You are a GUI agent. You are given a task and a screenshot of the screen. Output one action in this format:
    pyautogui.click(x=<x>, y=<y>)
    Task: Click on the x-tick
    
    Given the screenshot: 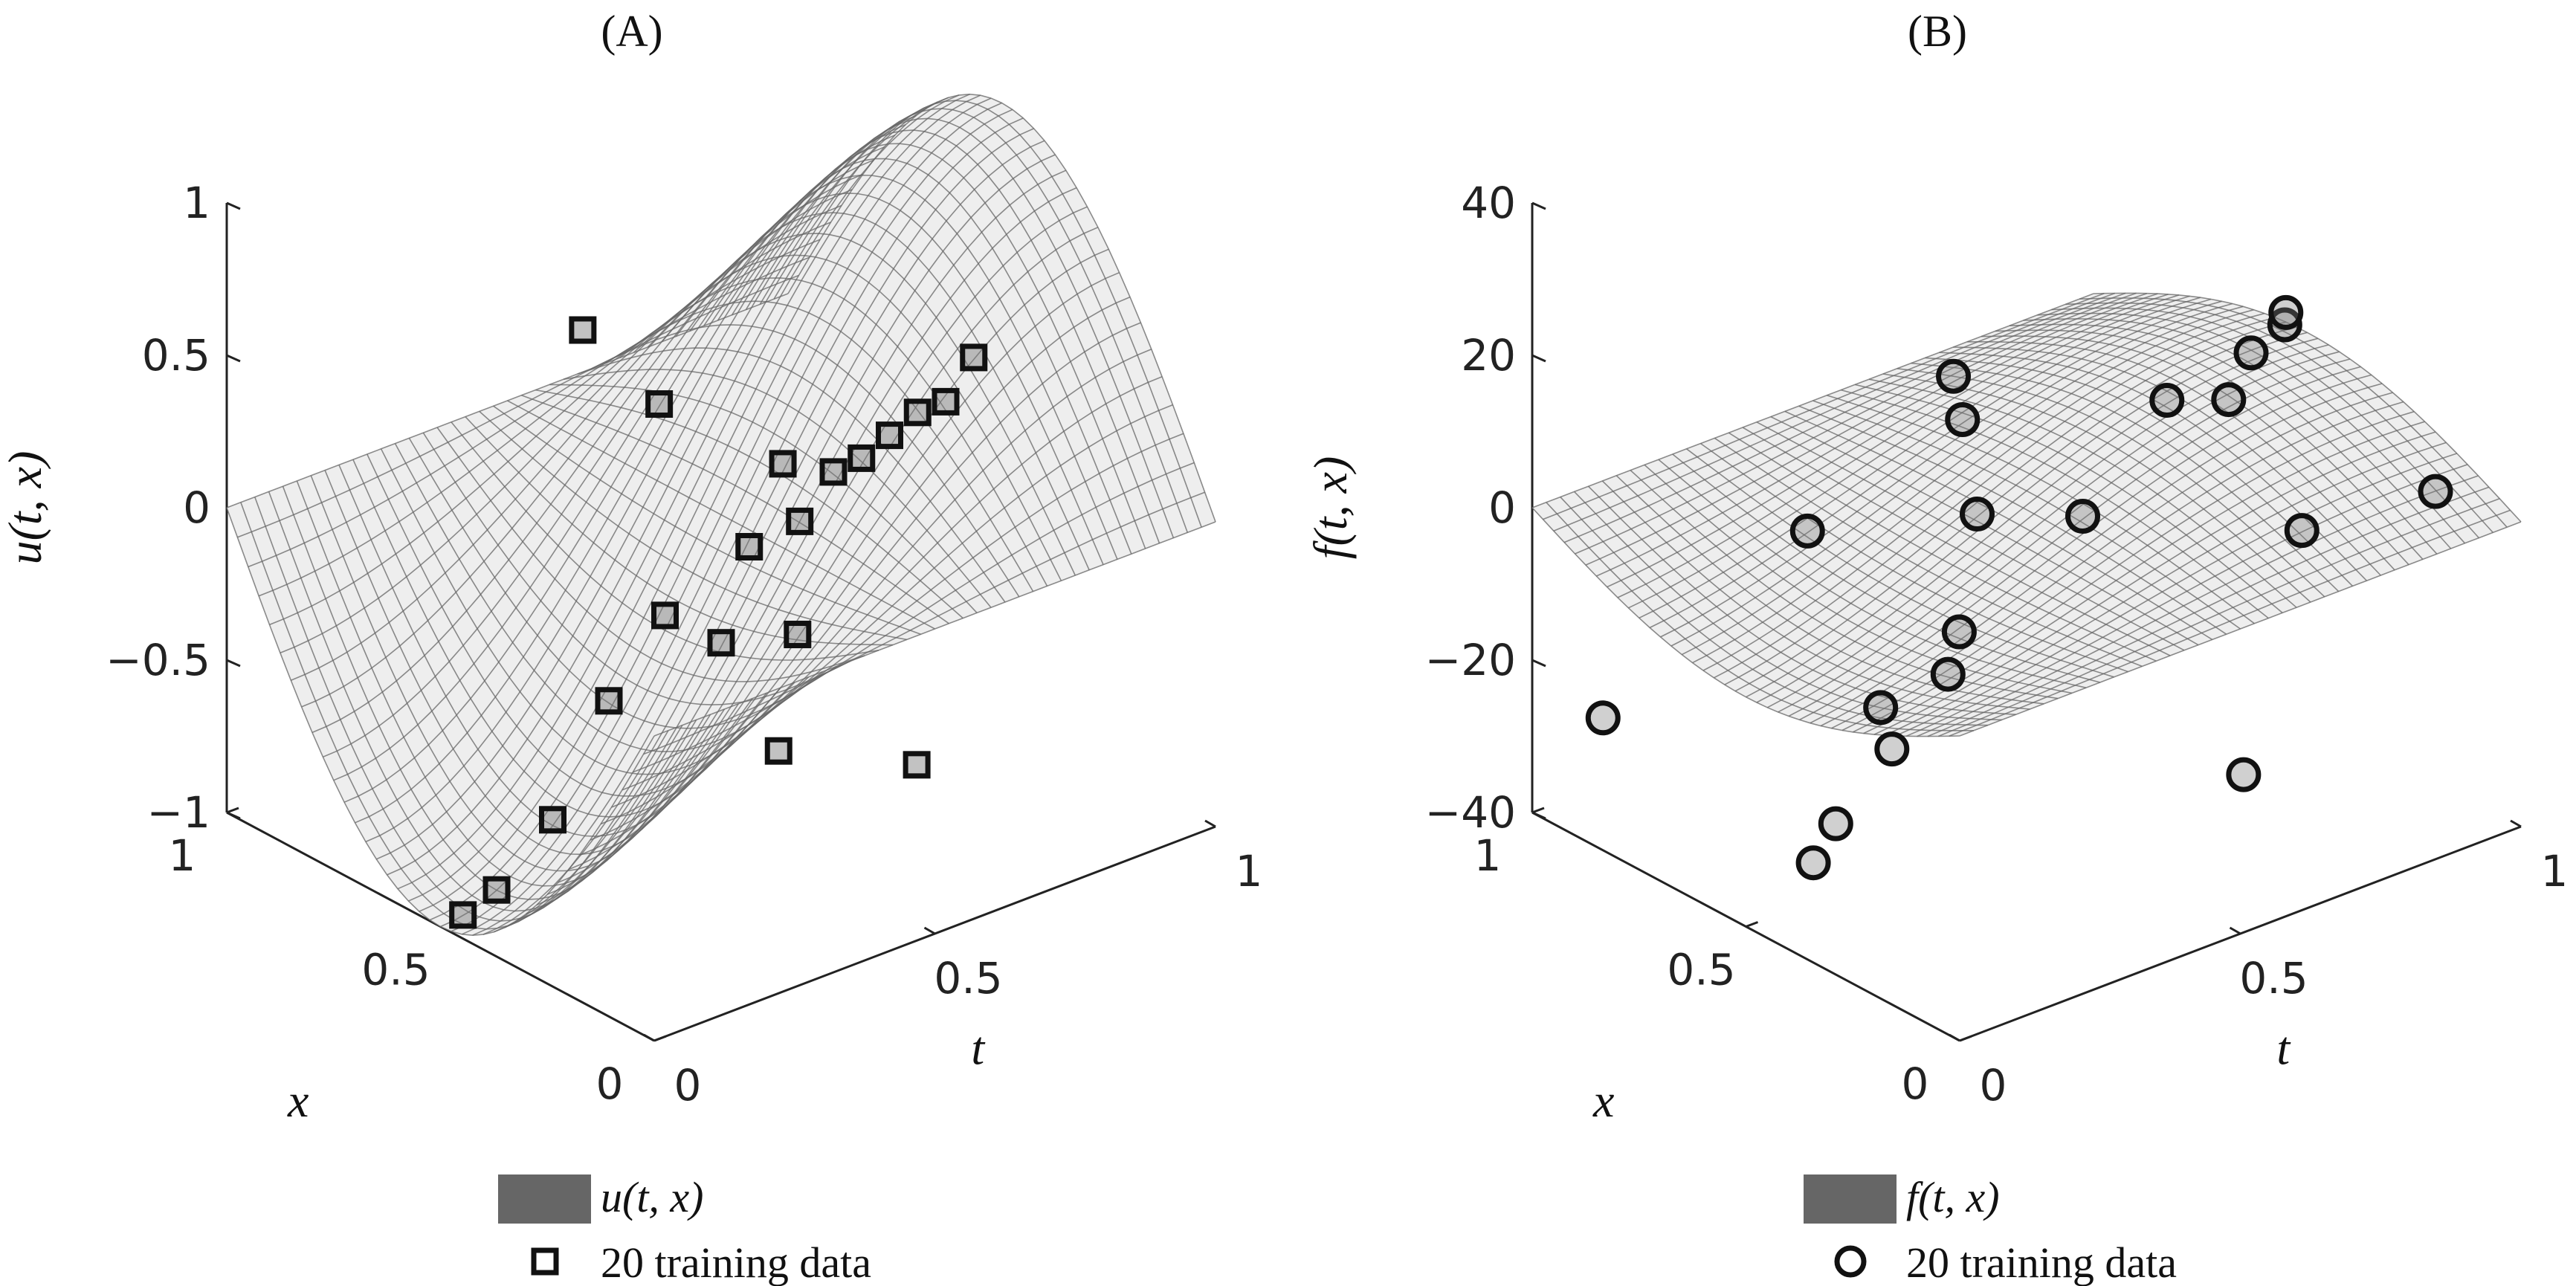 What is the action you would take?
    pyautogui.click(x=232, y=810)
    